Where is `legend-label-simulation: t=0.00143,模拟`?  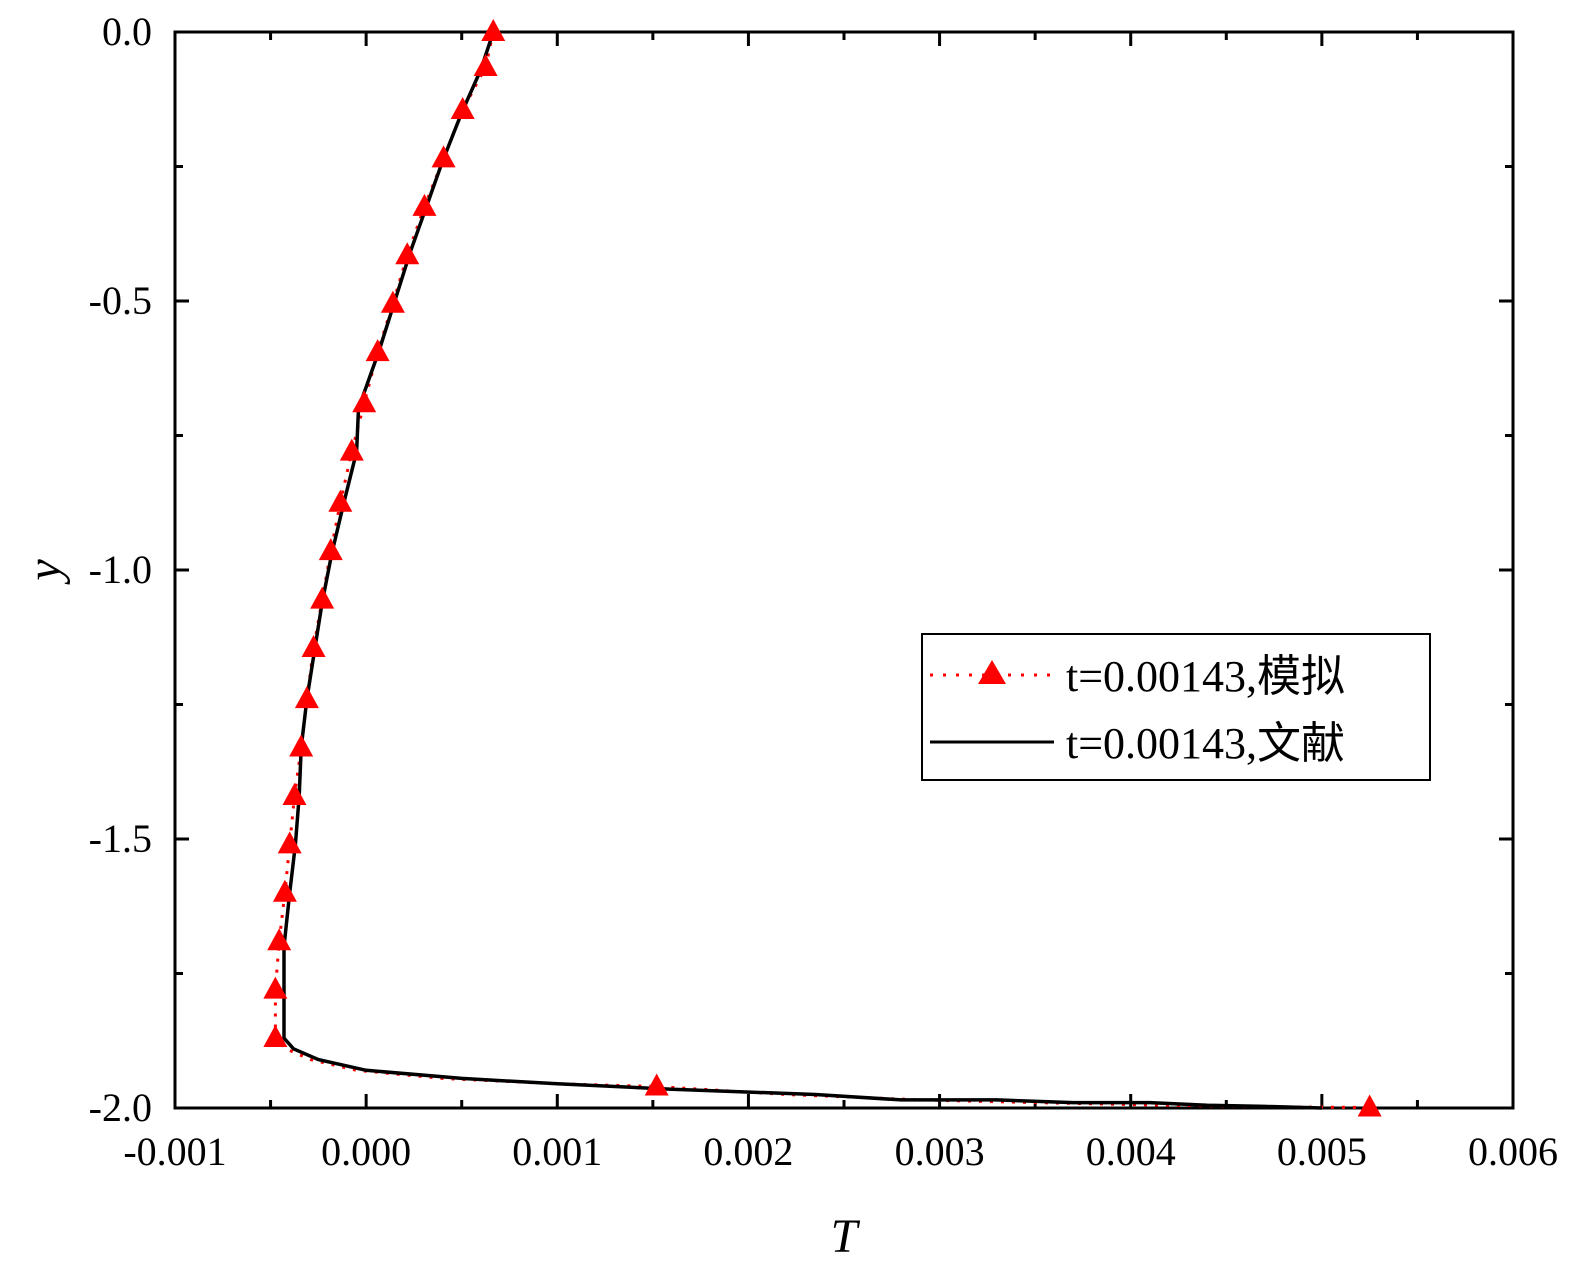
legend-label-simulation: t=0.00143,模拟 is located at coordinates (1205, 676).